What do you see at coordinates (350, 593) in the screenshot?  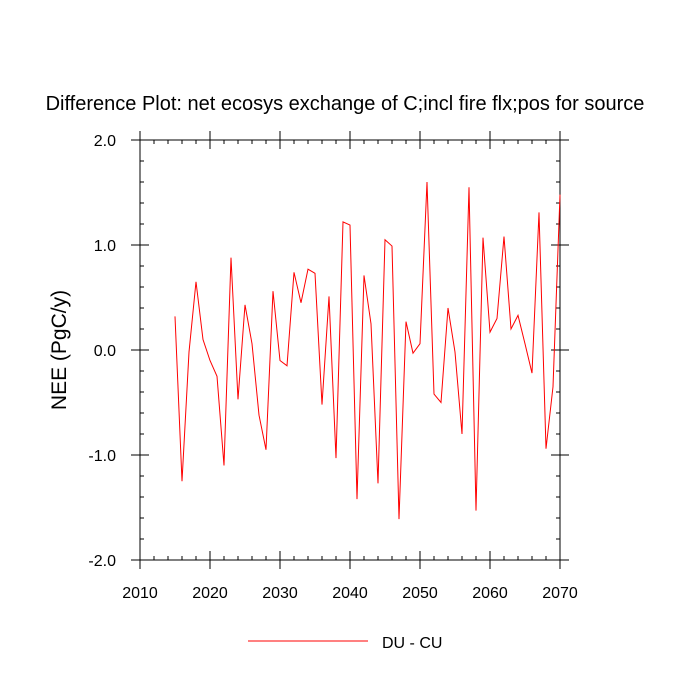 I see `x-tick-label: 2040` at bounding box center [350, 593].